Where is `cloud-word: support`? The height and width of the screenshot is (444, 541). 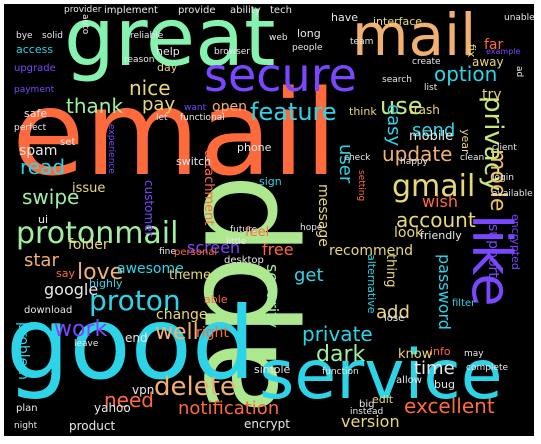 cloud-word: support is located at coordinates (493, 251).